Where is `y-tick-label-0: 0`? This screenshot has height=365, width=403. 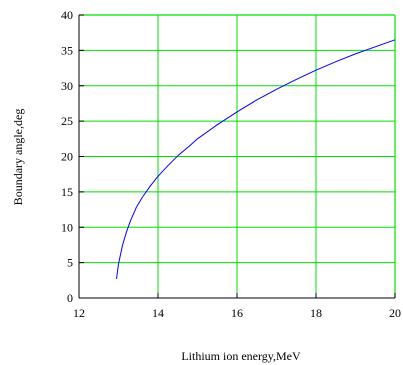 y-tick-label-0: 0 is located at coordinates (70, 298).